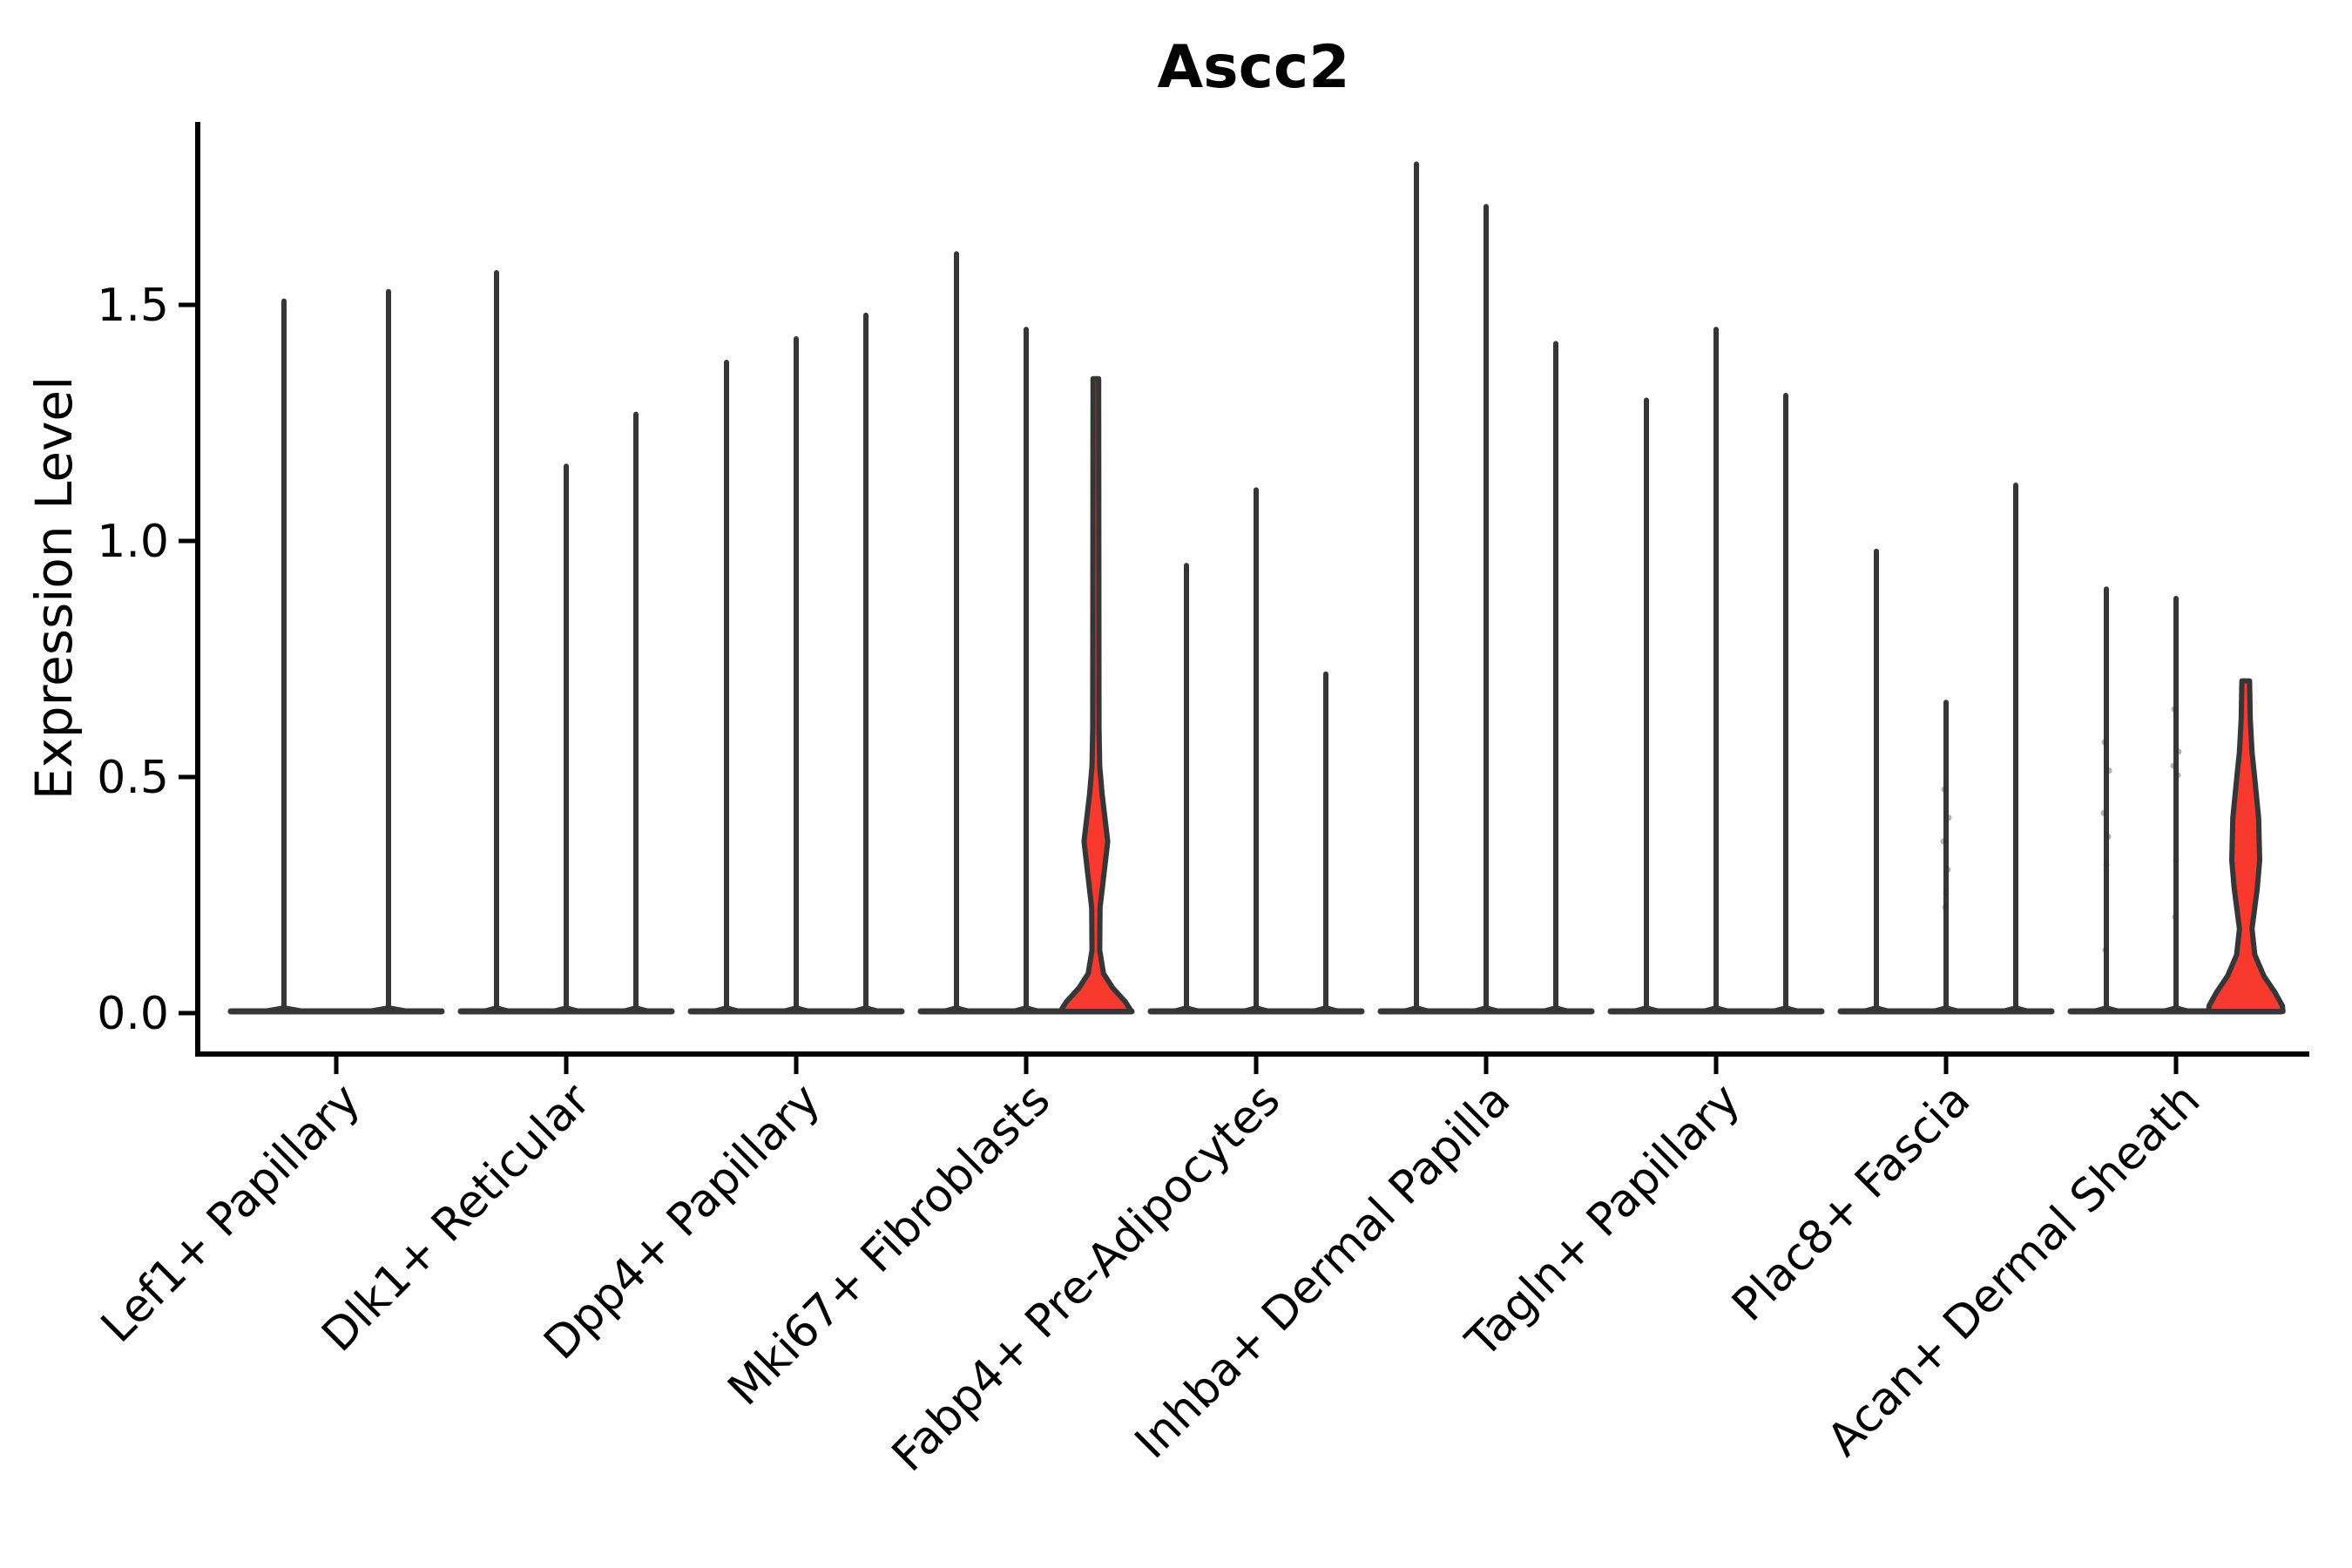 The image size is (2352, 1568). What do you see at coordinates (54, 588) in the screenshot?
I see `y-axis-label: Expression Level` at bounding box center [54, 588].